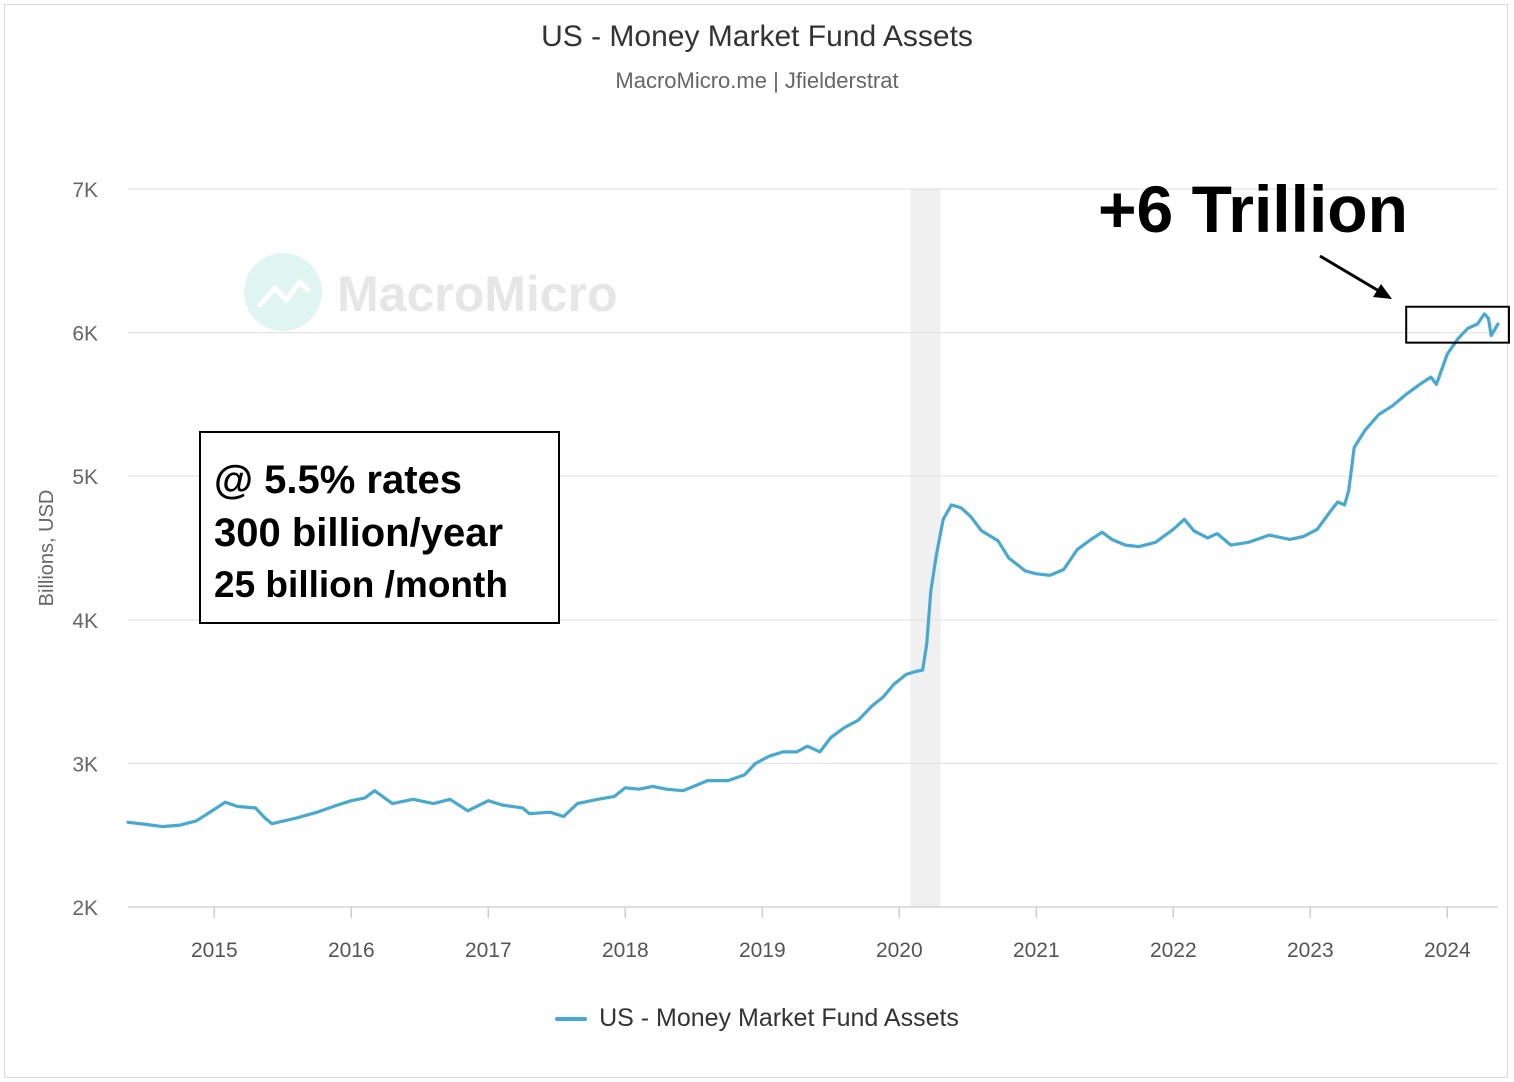 The image size is (1514, 1082). Describe the element at coordinates (85, 477) in the screenshot. I see `y-tick-label: 5K` at that location.